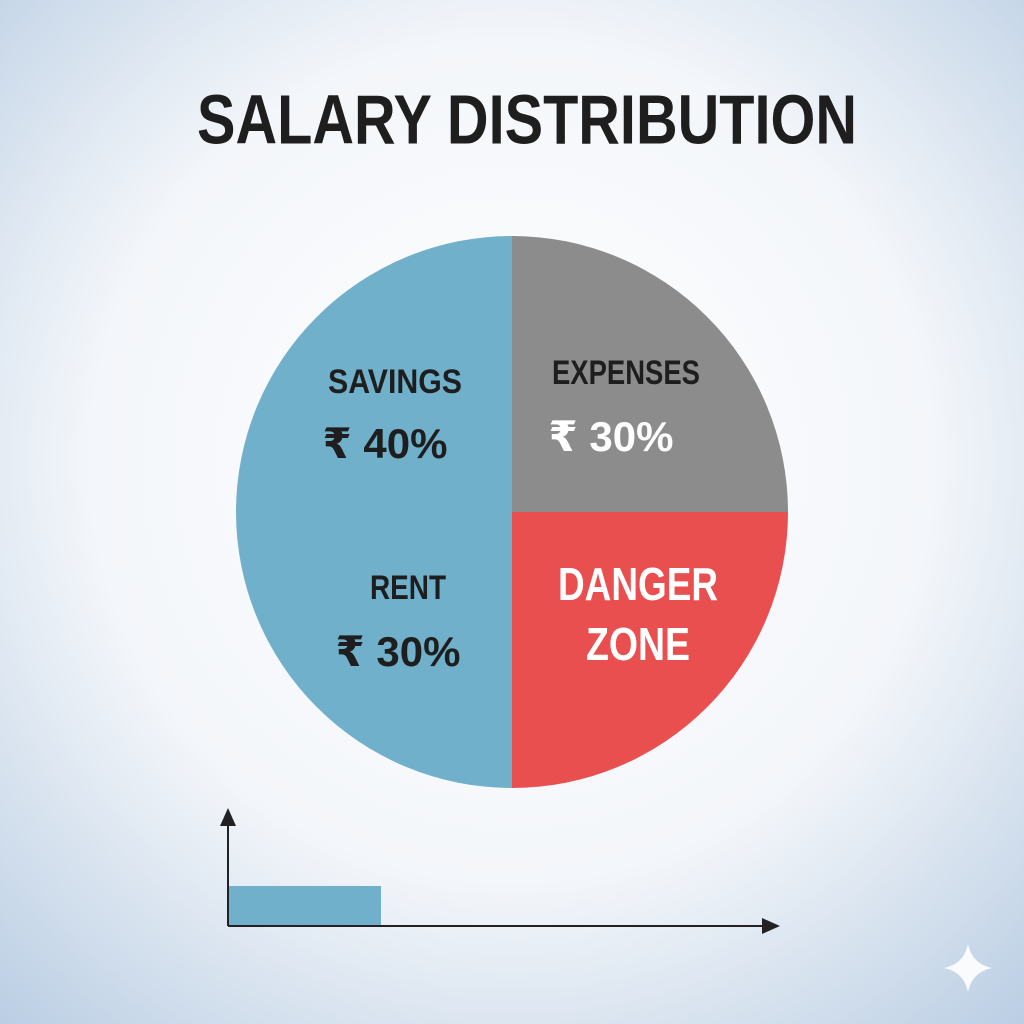 This screenshot has width=1024, height=1024. I want to click on segment-label: EXPENSES, so click(626, 373).